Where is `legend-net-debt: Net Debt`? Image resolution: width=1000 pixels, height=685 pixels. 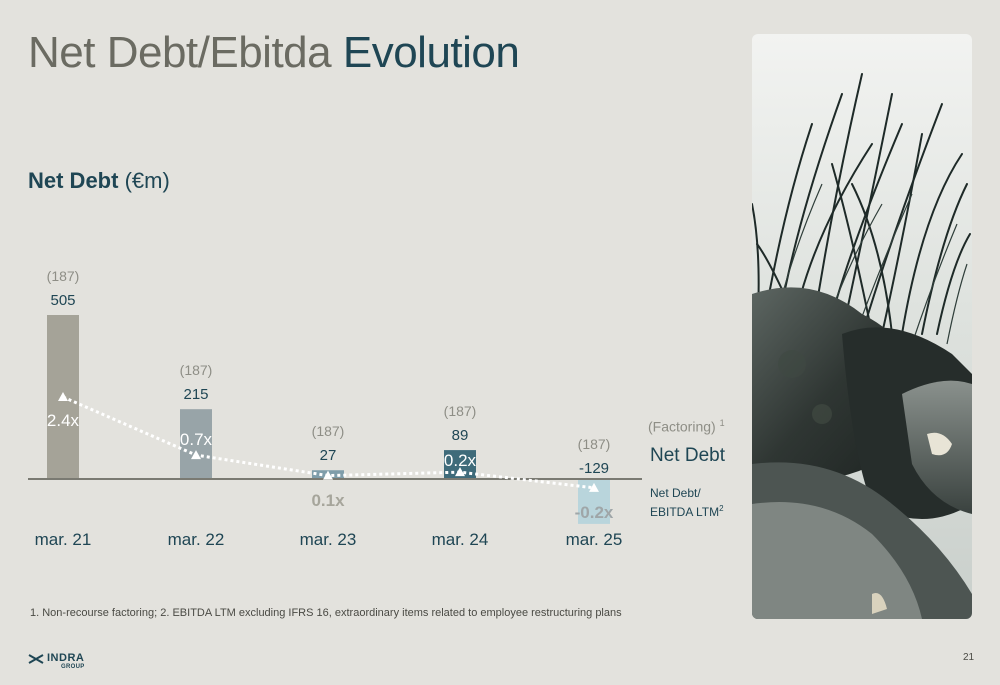 legend-net-debt: Net Debt is located at coordinates (687, 455).